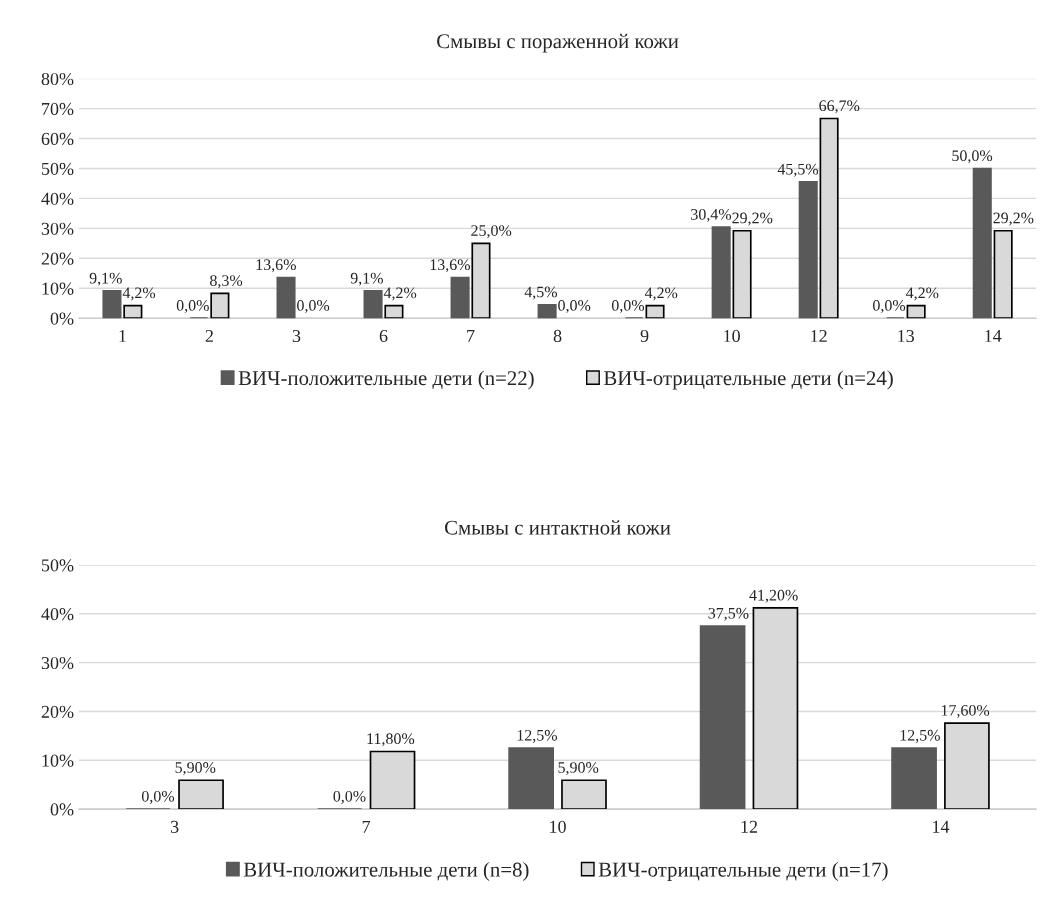  What do you see at coordinates (773, 596) in the screenshot?
I see `data-label: 41,20%` at bounding box center [773, 596].